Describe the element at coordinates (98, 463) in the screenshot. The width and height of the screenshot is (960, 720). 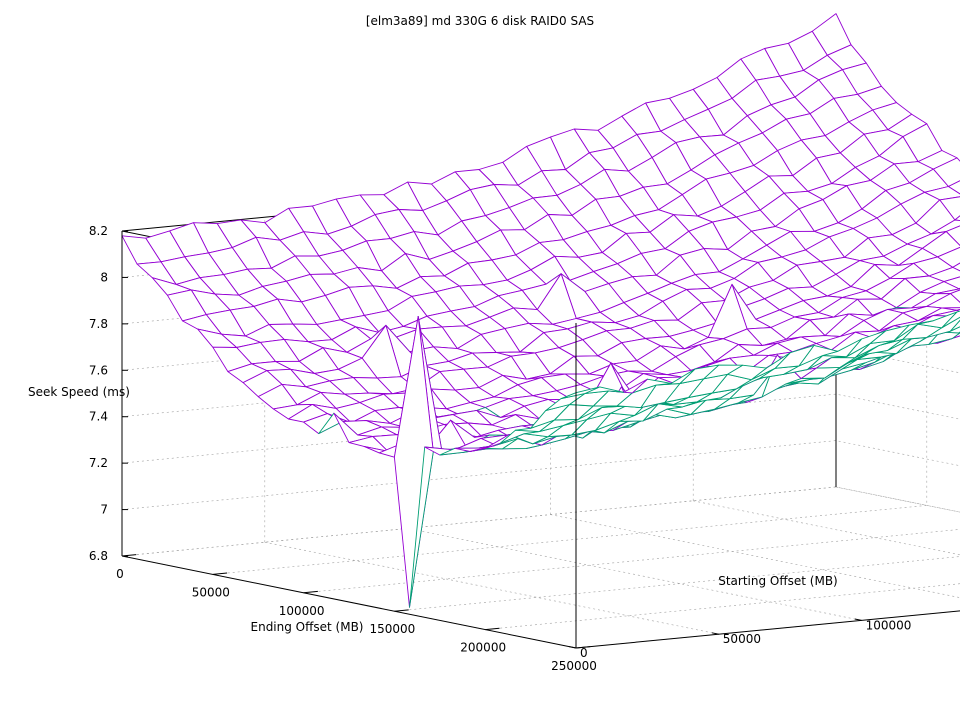
I see `z-tick-label: 7.2` at that location.